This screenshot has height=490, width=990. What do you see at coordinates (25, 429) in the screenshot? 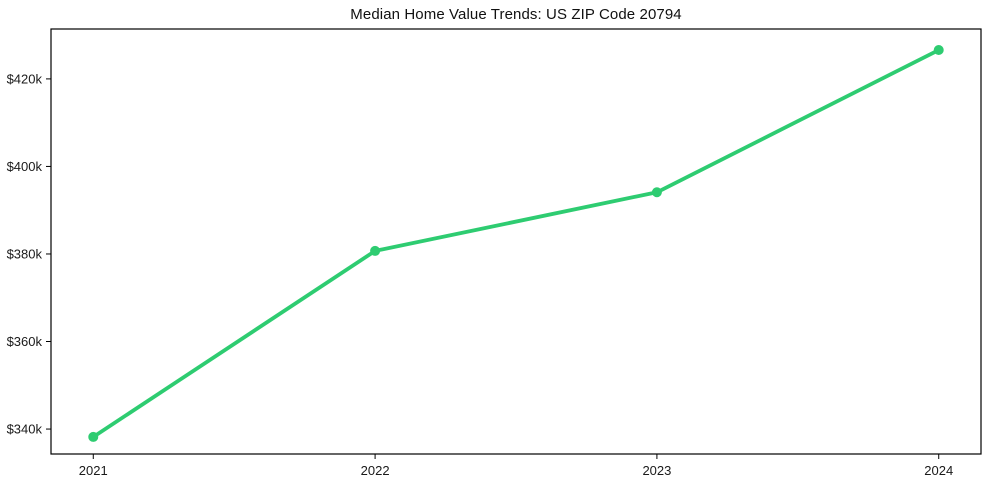
I see `y-tick-label: $340k` at bounding box center [25, 429].